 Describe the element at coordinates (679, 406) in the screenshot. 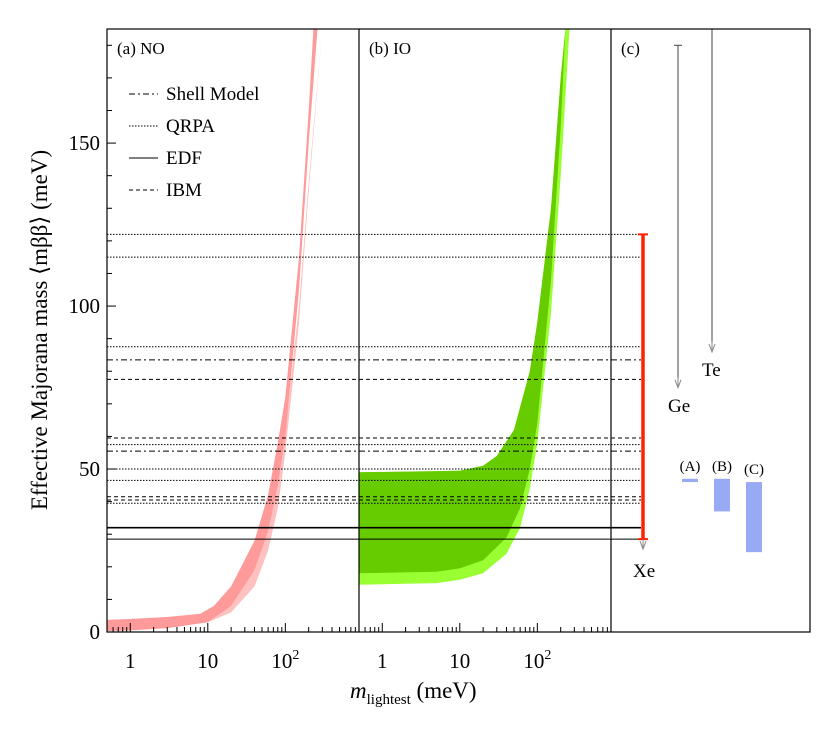

I see `limit-label-ge: Ge` at that location.